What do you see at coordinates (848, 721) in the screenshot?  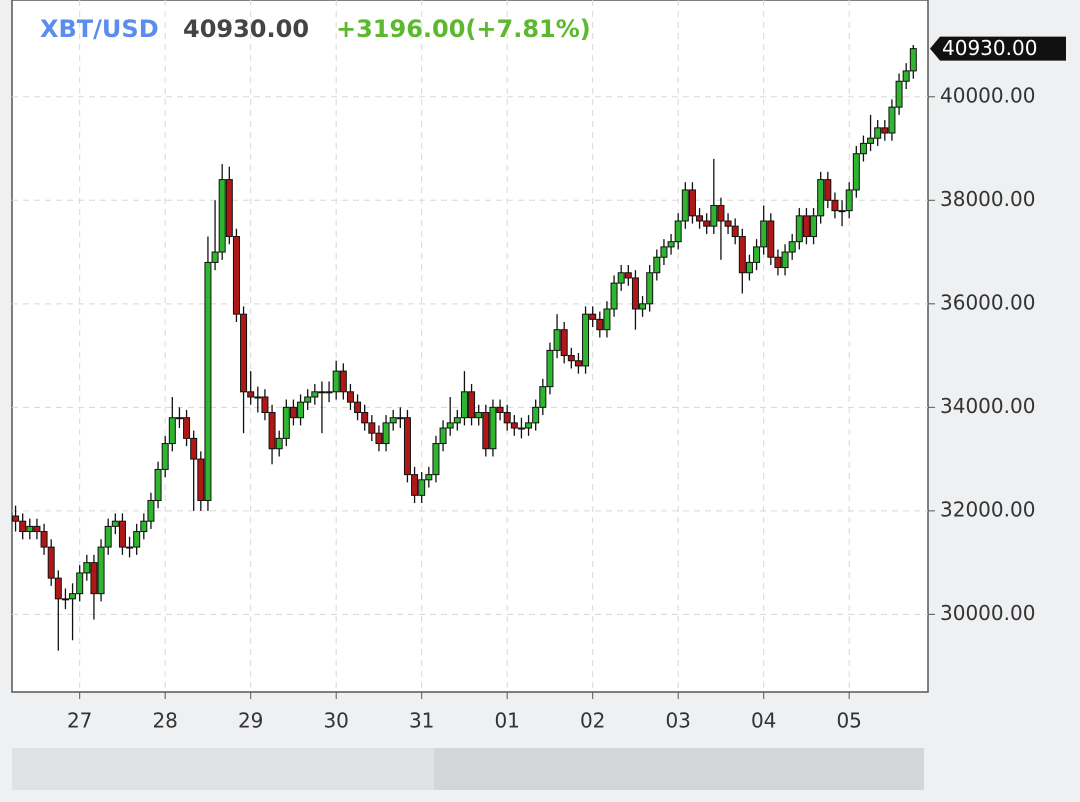 I see `x-tick-label: 05` at bounding box center [848, 721].